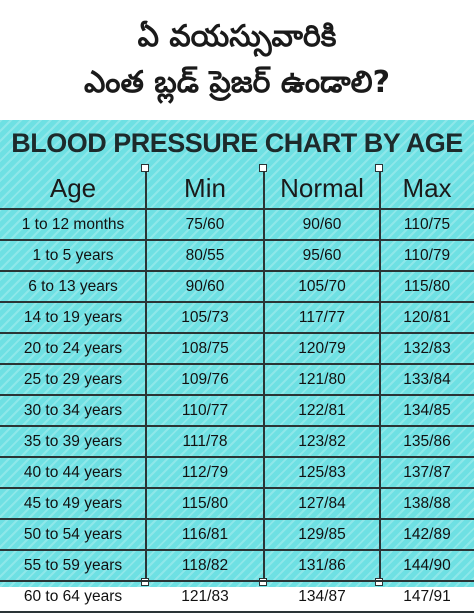 This screenshot has height=613, width=474. Describe the element at coordinates (205, 224) in the screenshot. I see `min-cell: 75/60` at that location.